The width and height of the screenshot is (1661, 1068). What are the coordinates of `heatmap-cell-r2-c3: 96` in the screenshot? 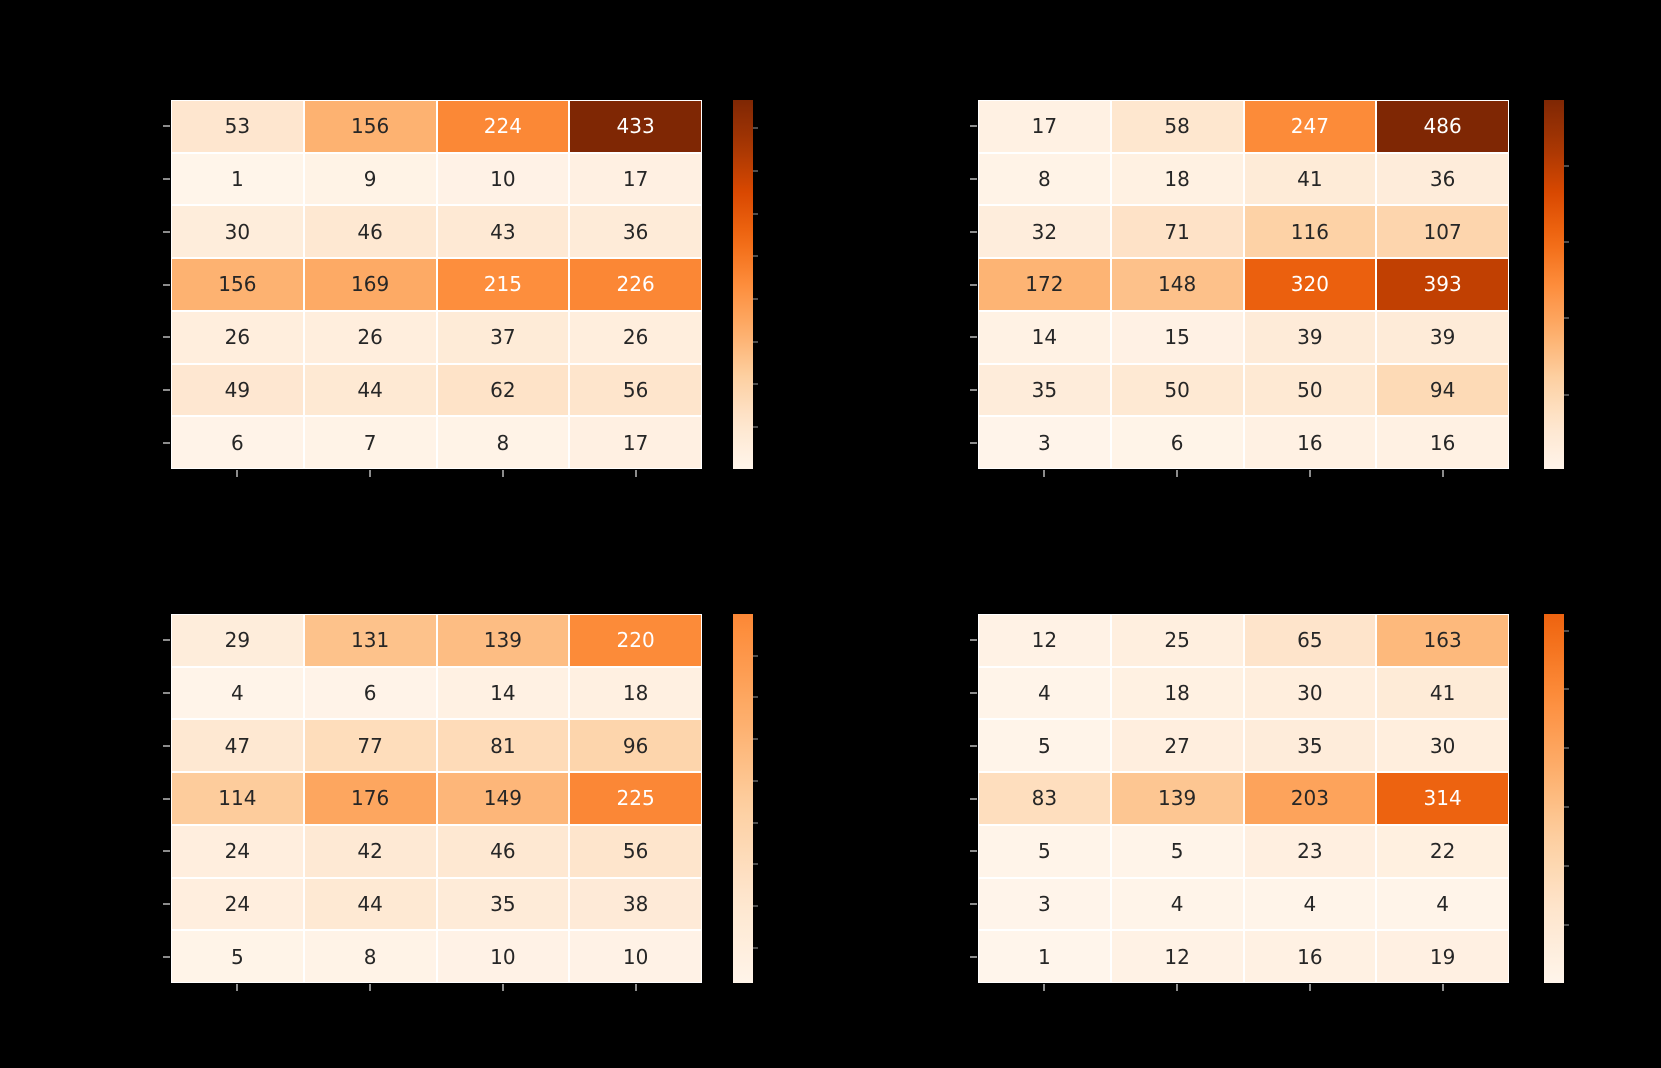 It's located at (635, 746).